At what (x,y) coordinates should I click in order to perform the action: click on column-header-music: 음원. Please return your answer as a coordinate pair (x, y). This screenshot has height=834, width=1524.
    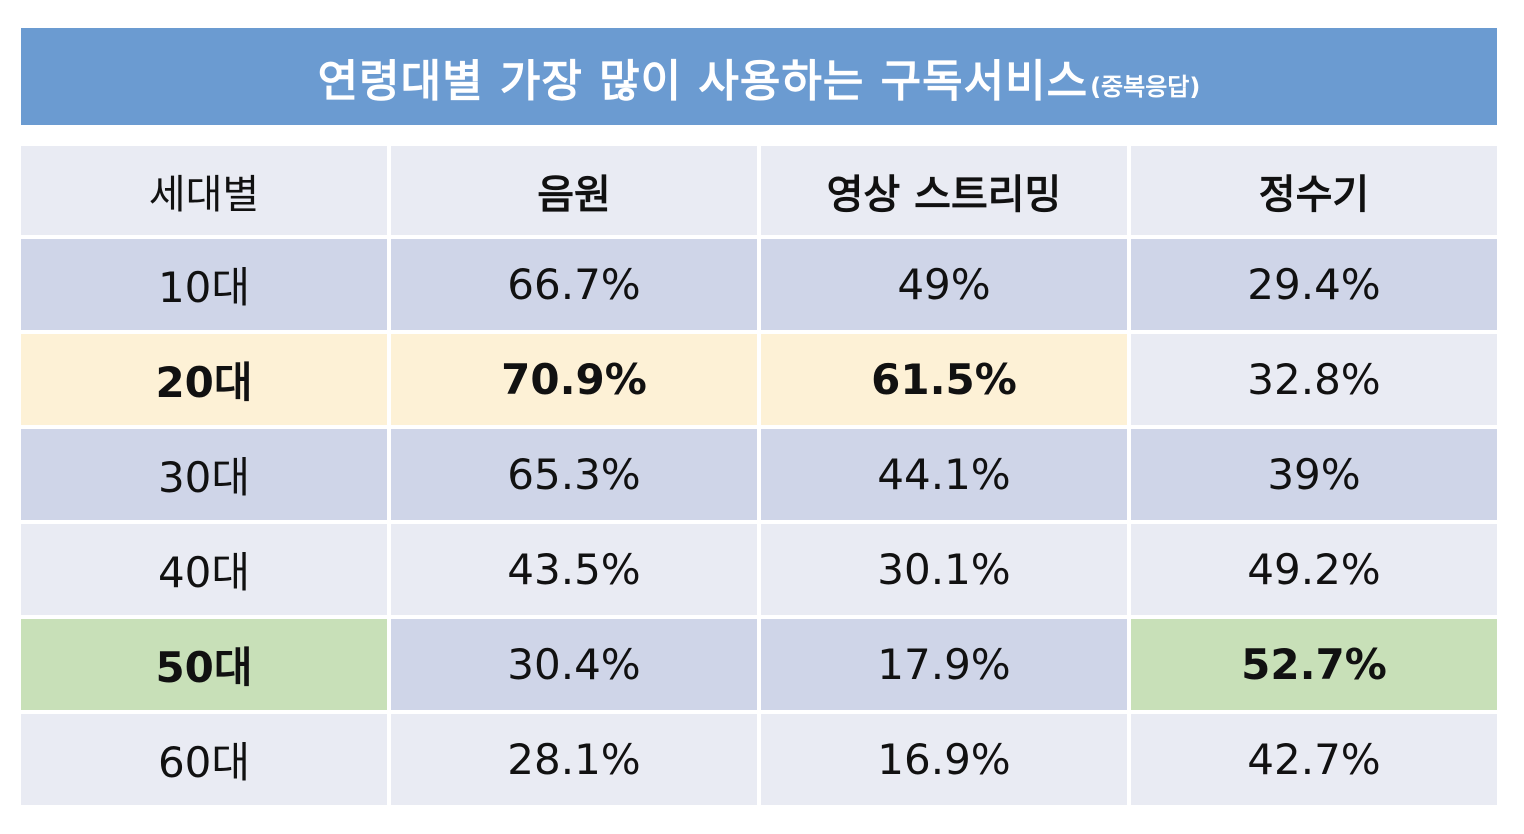
    Looking at the image, I should click on (574, 190).